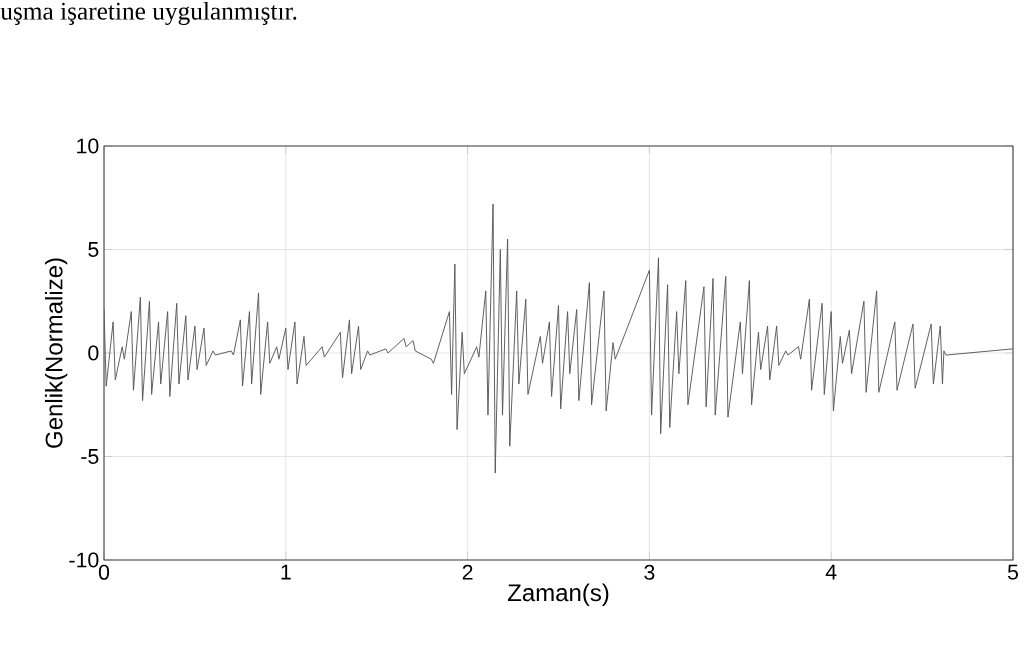 This screenshot has width=1026, height=657. Describe the element at coordinates (1013, 572) in the screenshot. I see `x-tick-label: 5` at that location.